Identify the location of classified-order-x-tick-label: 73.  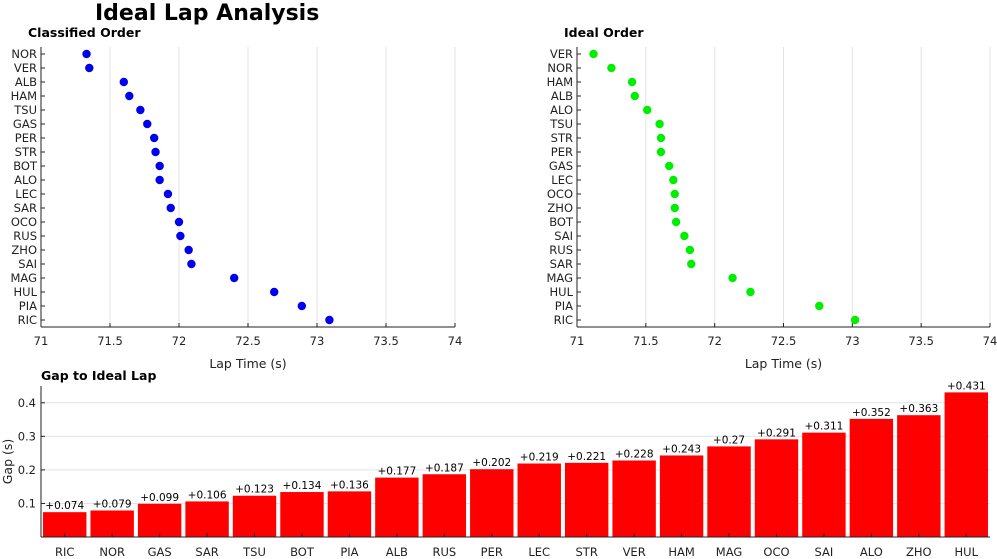
(317, 341).